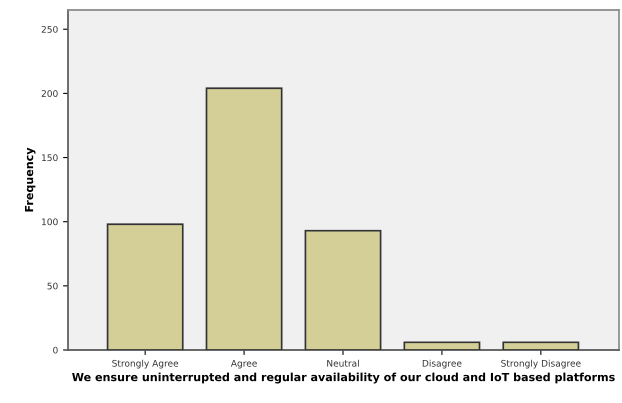 The width and height of the screenshot is (622, 403). Describe the element at coordinates (55, 350) in the screenshot. I see `y-tick-label: 0` at that location.